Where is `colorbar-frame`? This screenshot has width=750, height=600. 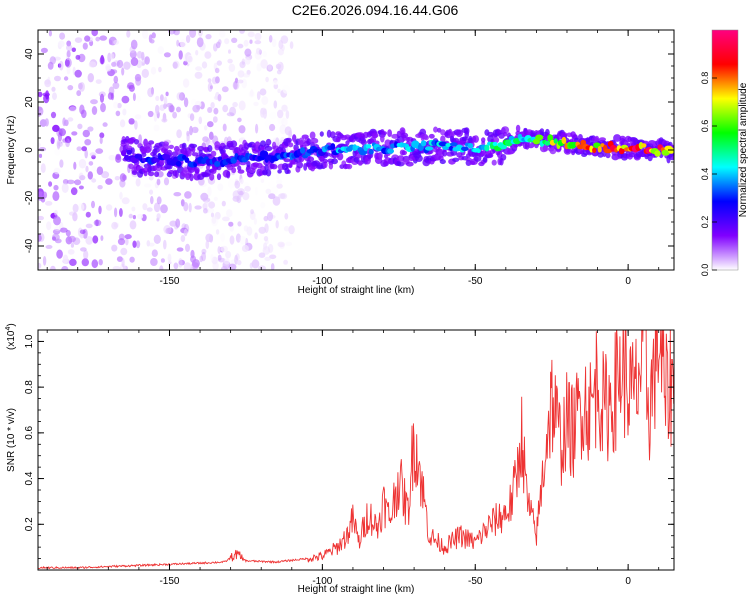 colorbar-frame is located at coordinates (725, 150).